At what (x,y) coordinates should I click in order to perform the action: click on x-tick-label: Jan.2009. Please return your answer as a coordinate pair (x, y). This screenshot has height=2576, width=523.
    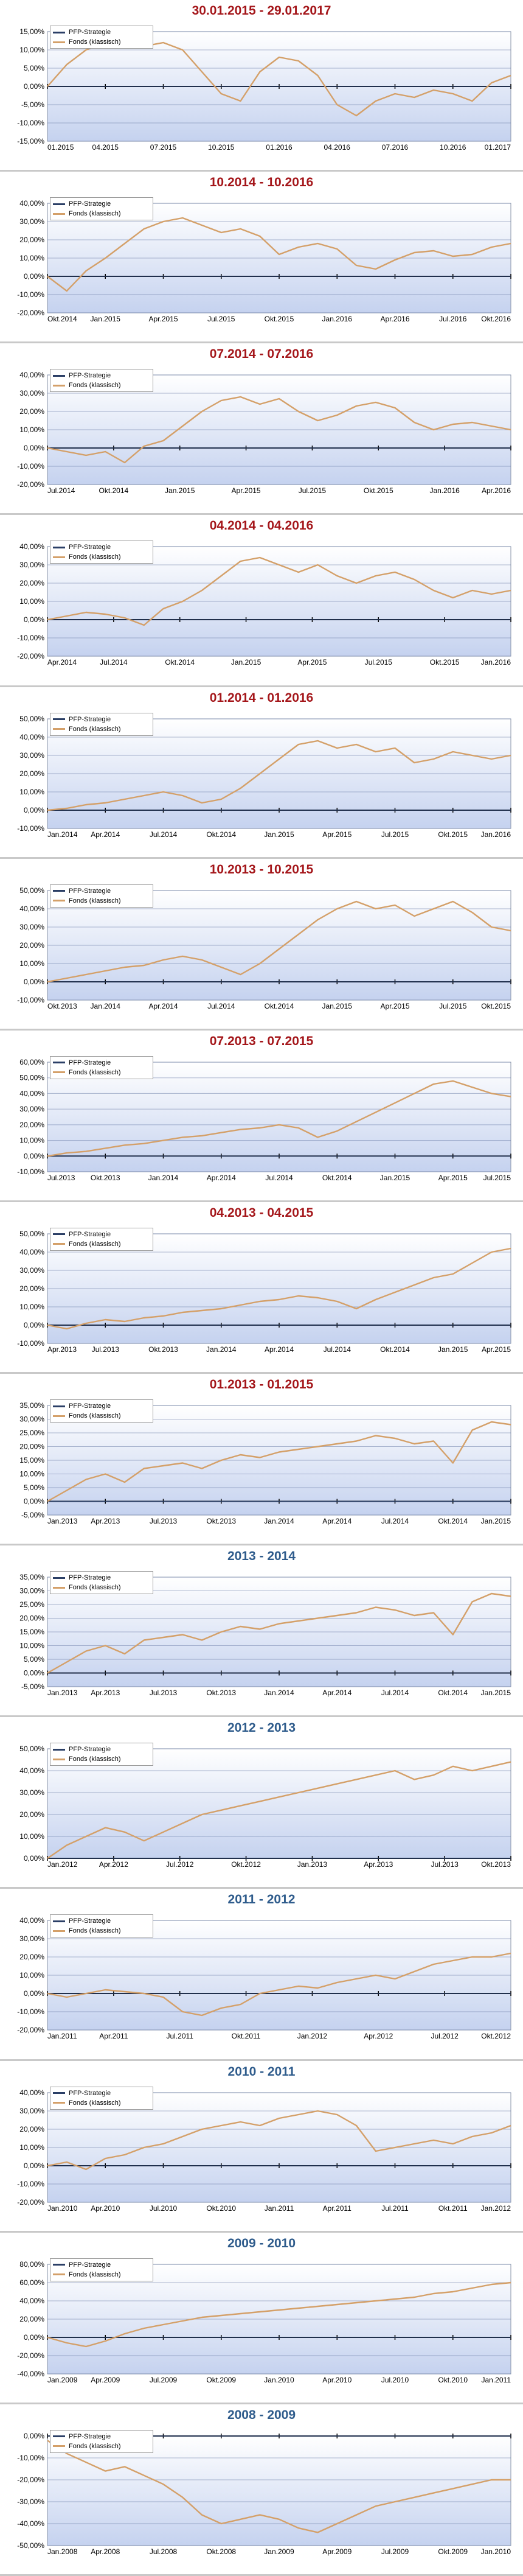
    Looking at the image, I should click on (63, 2380).